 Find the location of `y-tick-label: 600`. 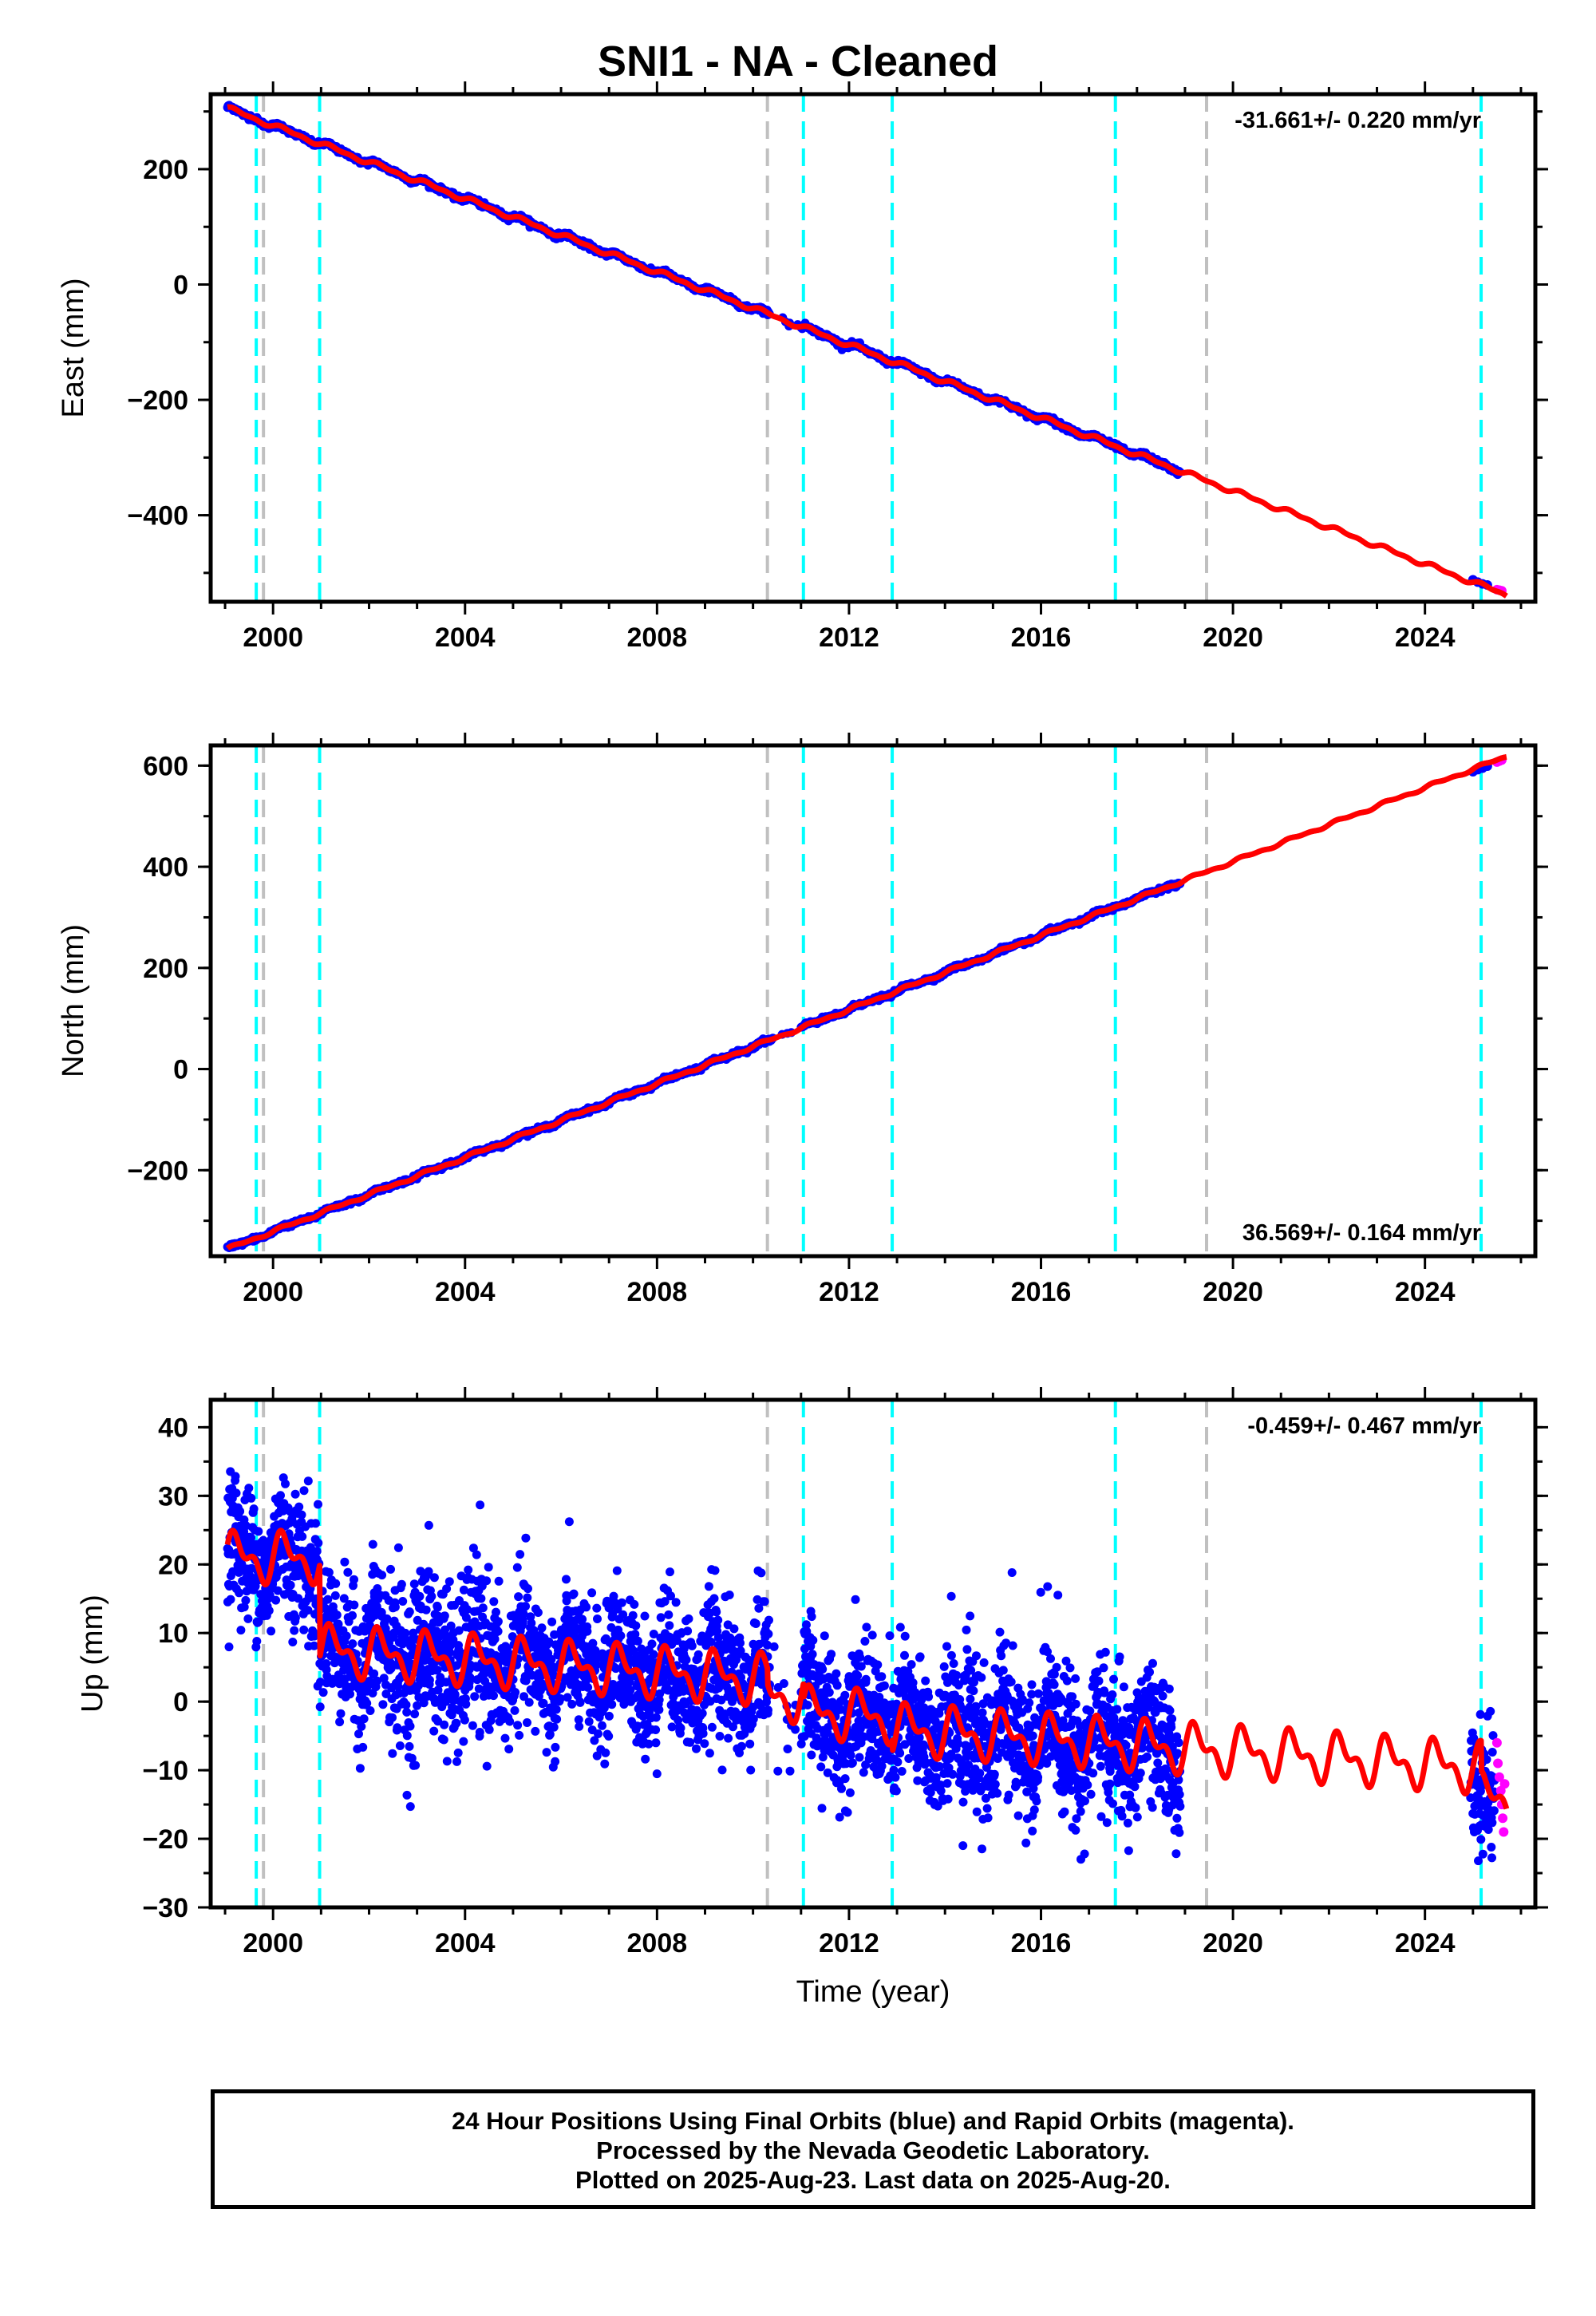

y-tick-label: 600 is located at coordinates (165, 766).